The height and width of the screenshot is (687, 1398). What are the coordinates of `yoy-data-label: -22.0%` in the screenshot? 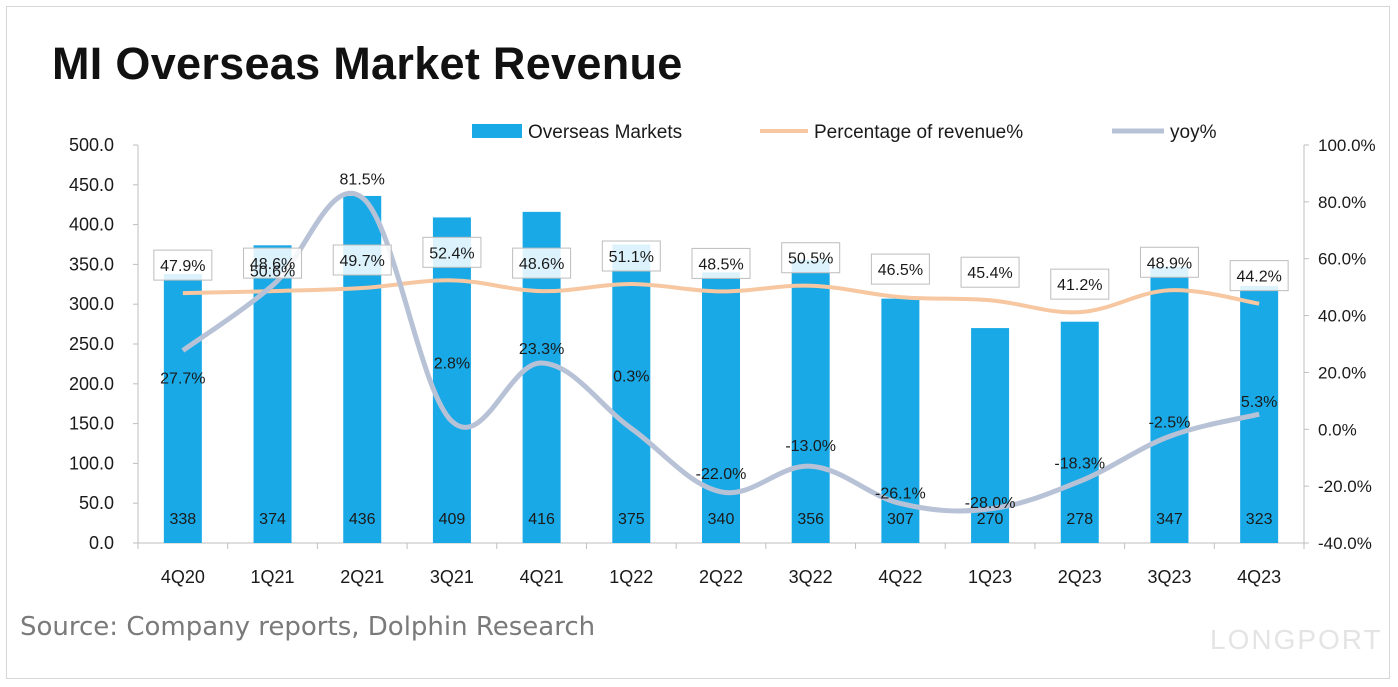 It's located at (721, 474).